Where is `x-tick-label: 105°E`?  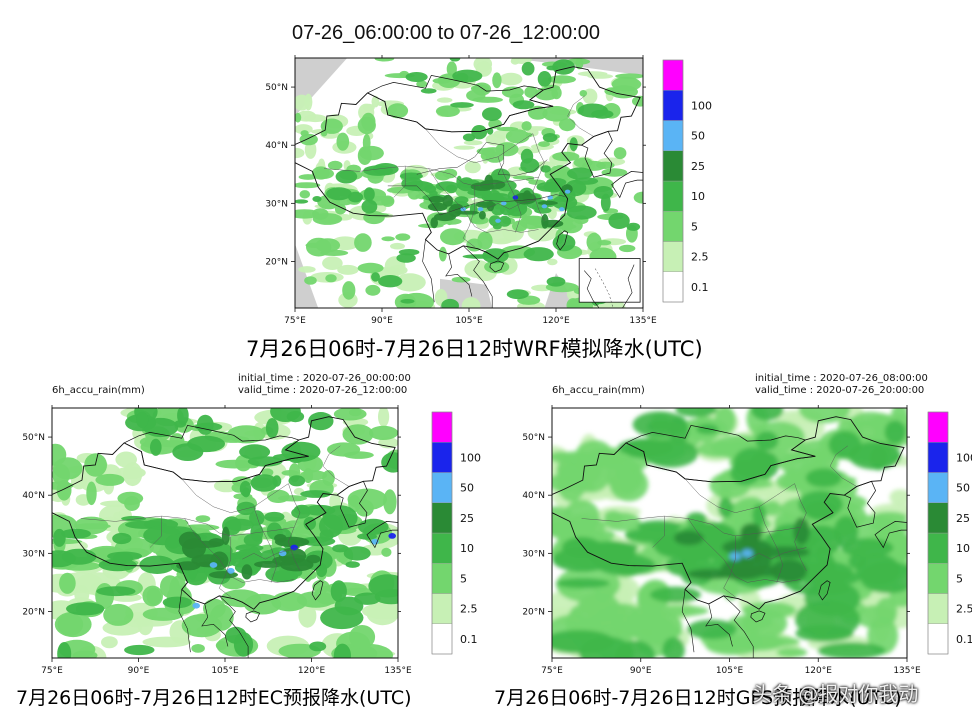 x-tick-label: 105°E is located at coordinates (730, 671).